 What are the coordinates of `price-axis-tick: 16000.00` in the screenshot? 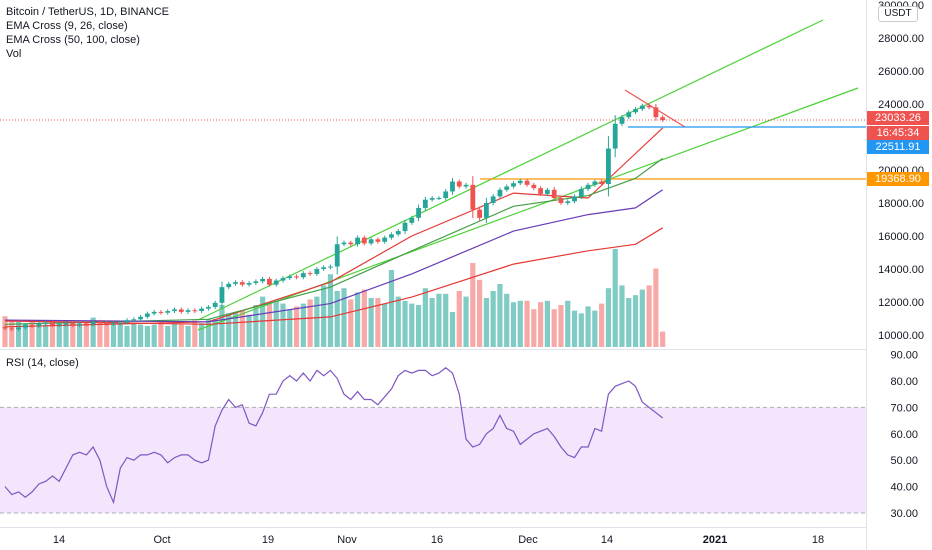 It's located at (901, 237).